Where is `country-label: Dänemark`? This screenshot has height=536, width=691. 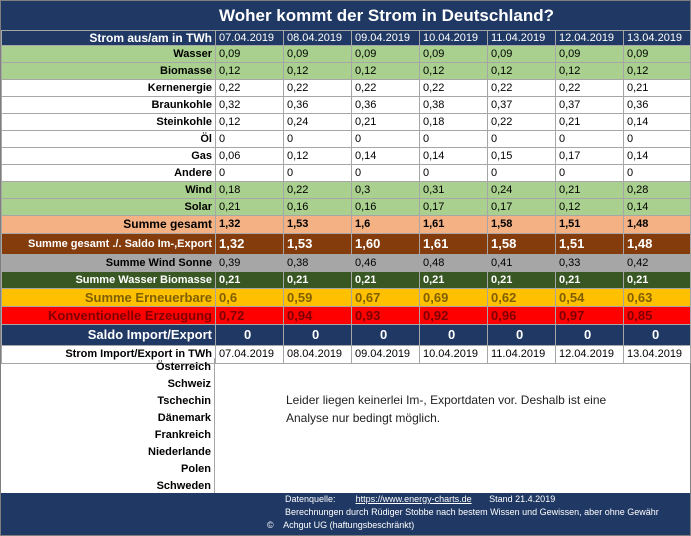
country-label: Dänemark is located at coordinates (184, 418).